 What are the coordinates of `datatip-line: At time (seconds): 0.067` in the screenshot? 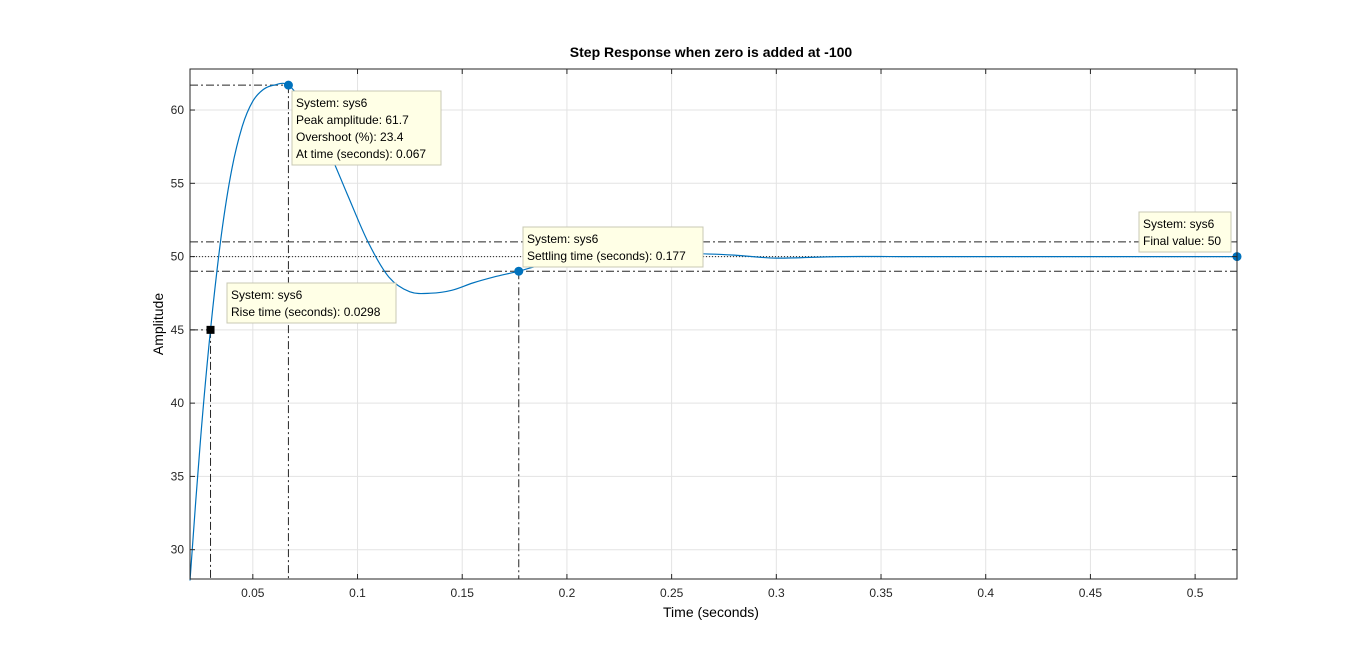 It's located at (361, 154).